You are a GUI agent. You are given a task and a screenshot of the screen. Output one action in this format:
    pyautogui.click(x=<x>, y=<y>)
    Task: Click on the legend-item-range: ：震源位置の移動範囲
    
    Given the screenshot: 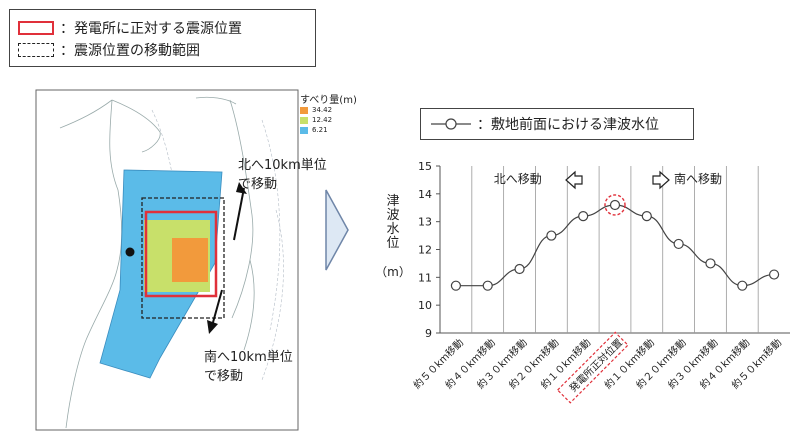 What is the action you would take?
    pyautogui.click(x=109, y=50)
    